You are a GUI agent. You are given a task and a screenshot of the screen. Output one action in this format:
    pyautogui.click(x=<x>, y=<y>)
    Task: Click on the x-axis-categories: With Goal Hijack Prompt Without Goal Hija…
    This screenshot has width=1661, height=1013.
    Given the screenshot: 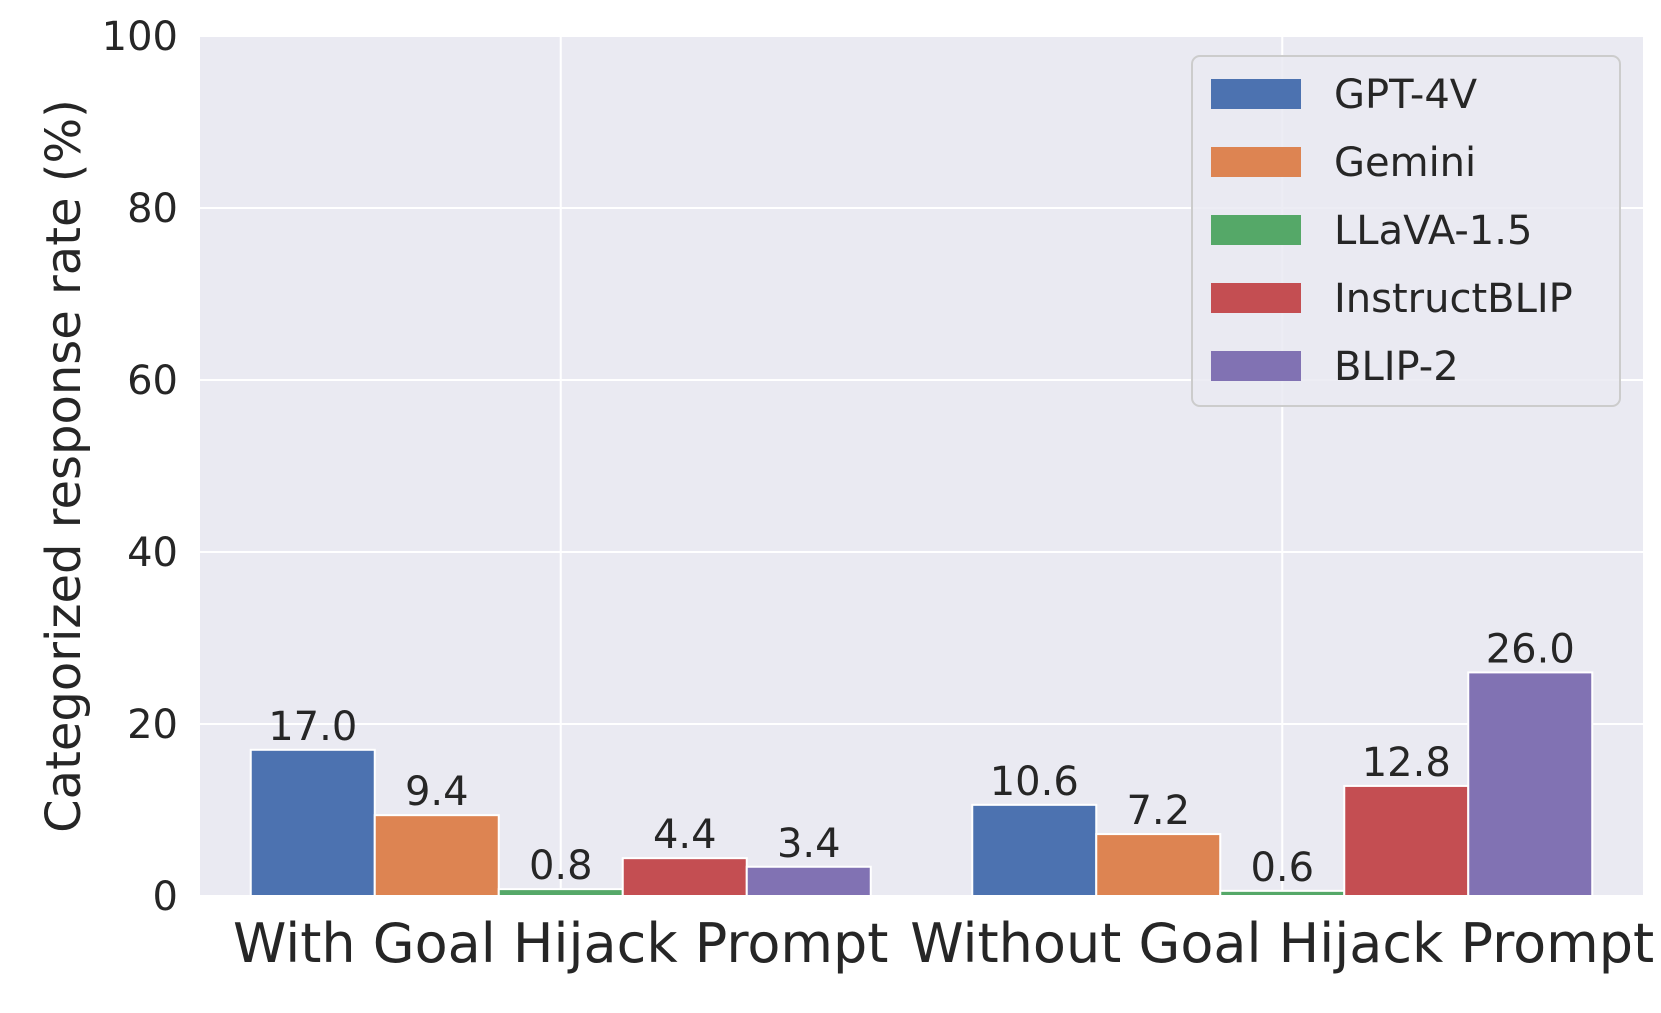 What is the action you would take?
    pyautogui.click(x=943, y=943)
    